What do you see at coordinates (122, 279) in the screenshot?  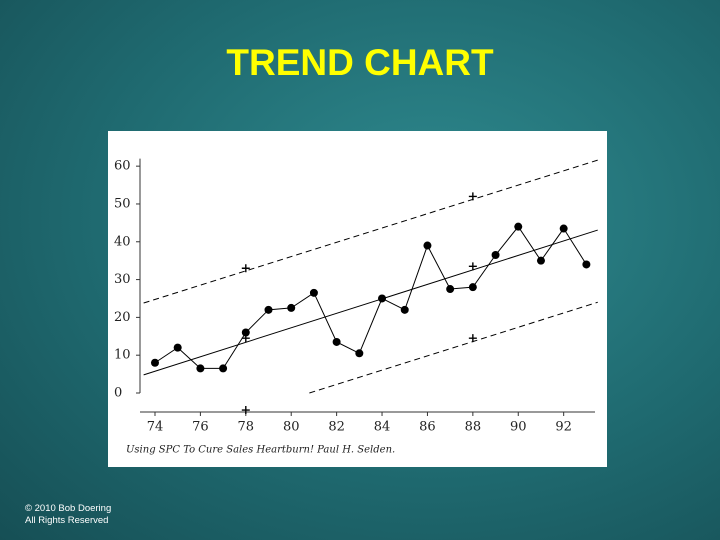 I see `y-tick-label: 30` at bounding box center [122, 279].